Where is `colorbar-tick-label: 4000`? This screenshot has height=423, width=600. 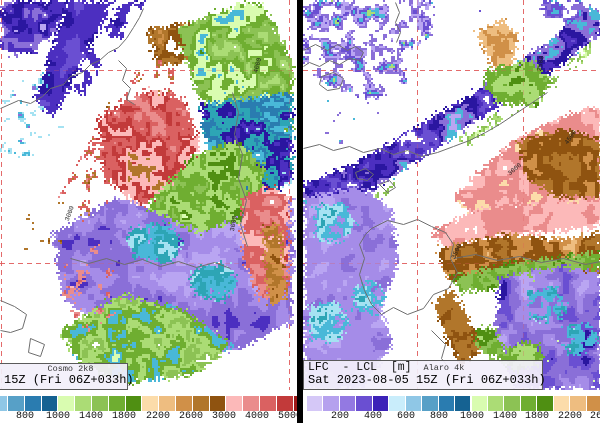
colorbar-tick-label: 4000 is located at coordinates (257, 416).